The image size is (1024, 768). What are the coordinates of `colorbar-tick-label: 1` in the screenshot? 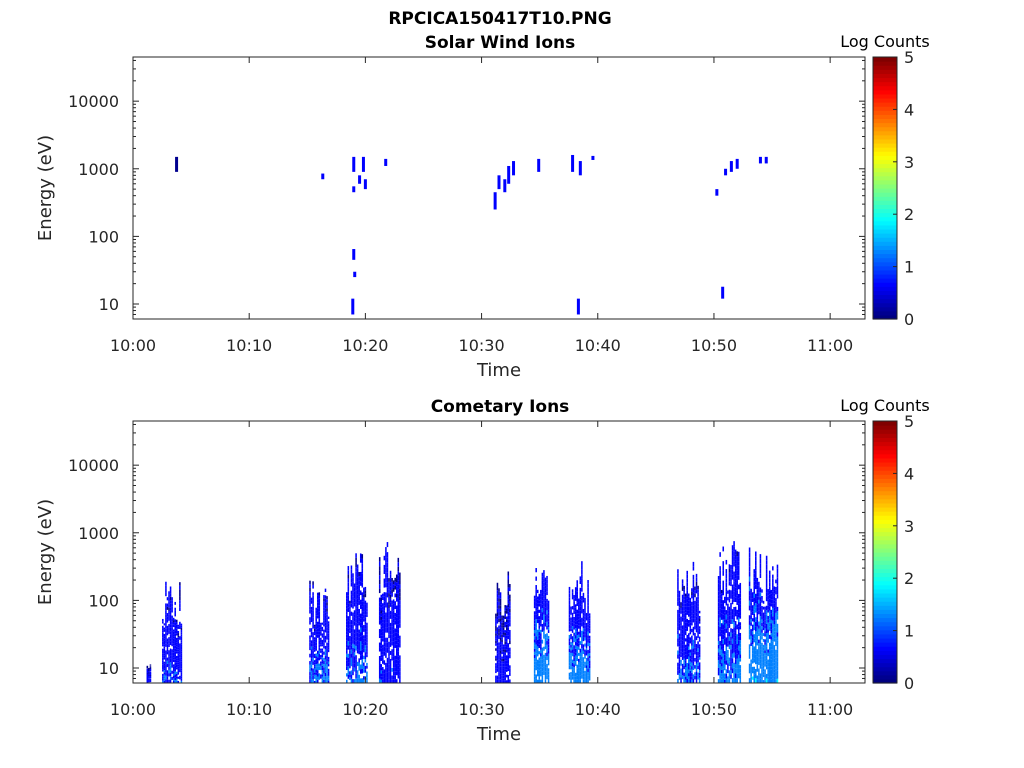 It's located at (909, 631).